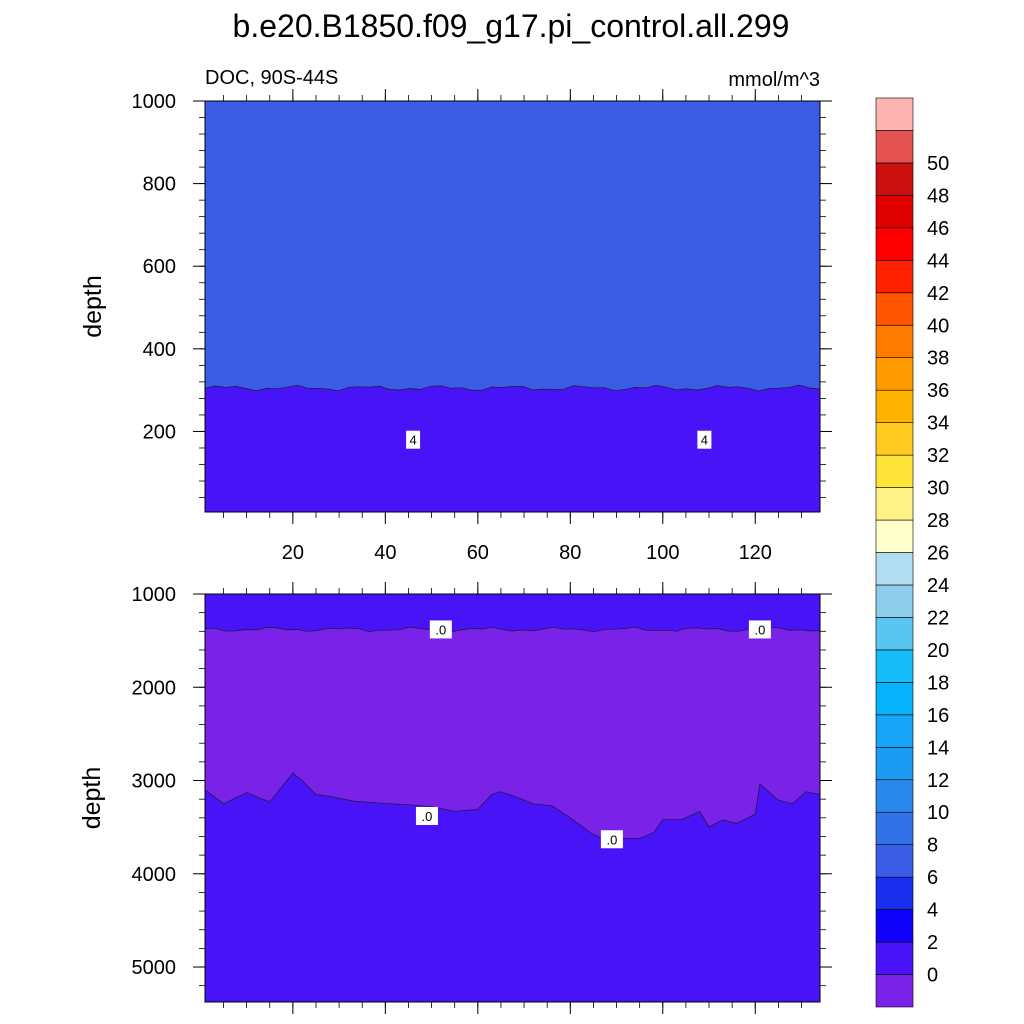 This screenshot has height=1024, width=1024. I want to click on x-tick-label: 20, so click(293, 553).